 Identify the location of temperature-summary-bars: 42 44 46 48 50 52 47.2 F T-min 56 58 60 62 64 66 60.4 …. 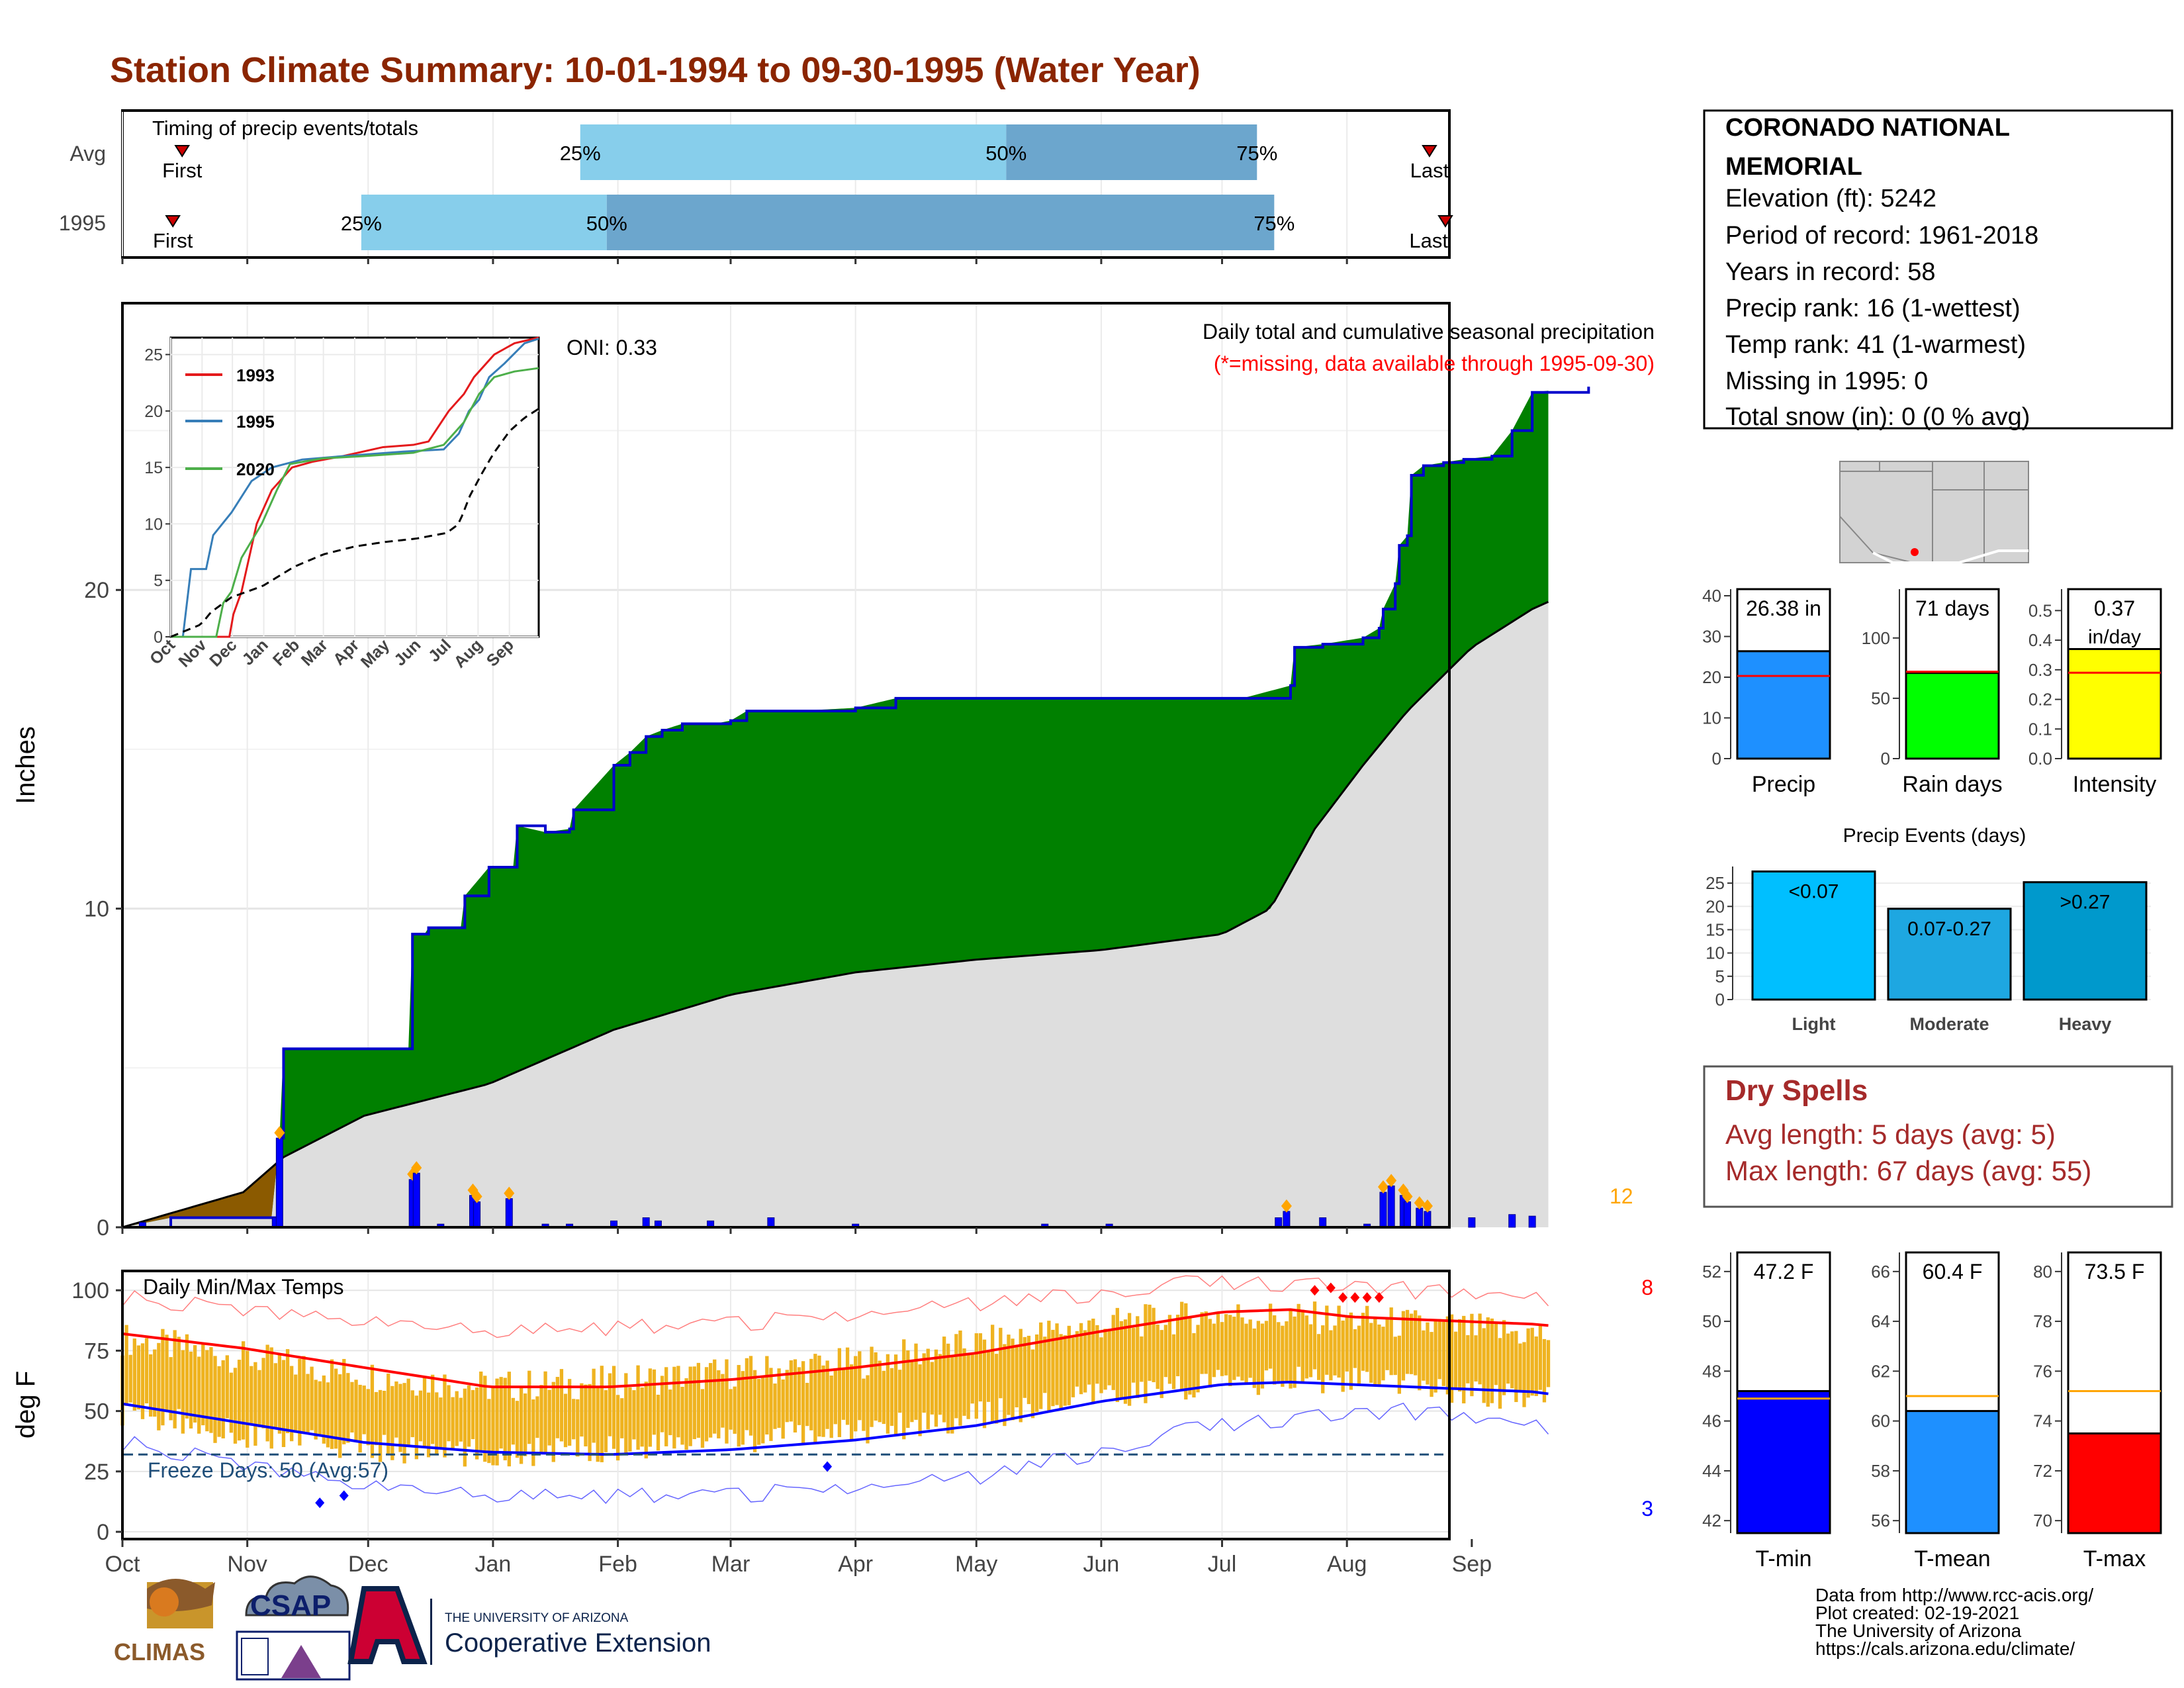
(1932, 1411).